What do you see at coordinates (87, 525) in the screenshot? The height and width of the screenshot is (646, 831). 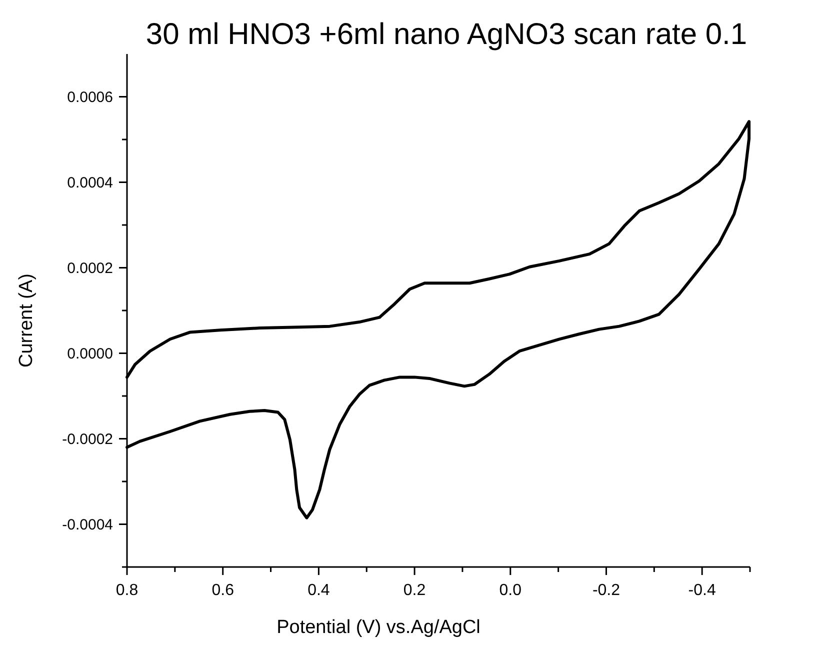 I see `y-tick-label: -0.0004` at bounding box center [87, 525].